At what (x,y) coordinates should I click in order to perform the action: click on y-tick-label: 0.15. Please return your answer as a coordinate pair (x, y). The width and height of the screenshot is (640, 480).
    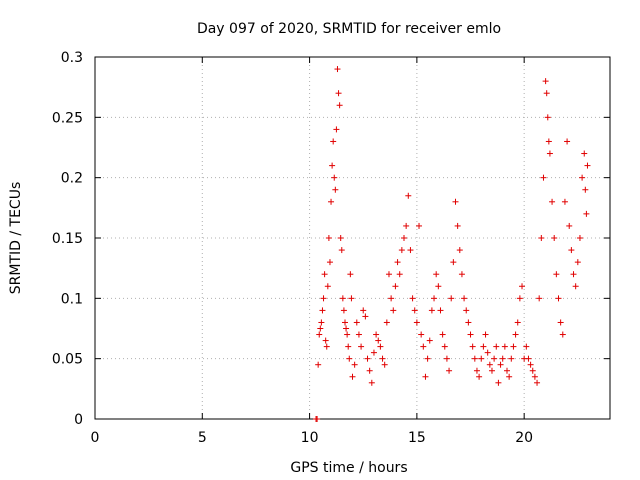
    Looking at the image, I should click on (67, 239).